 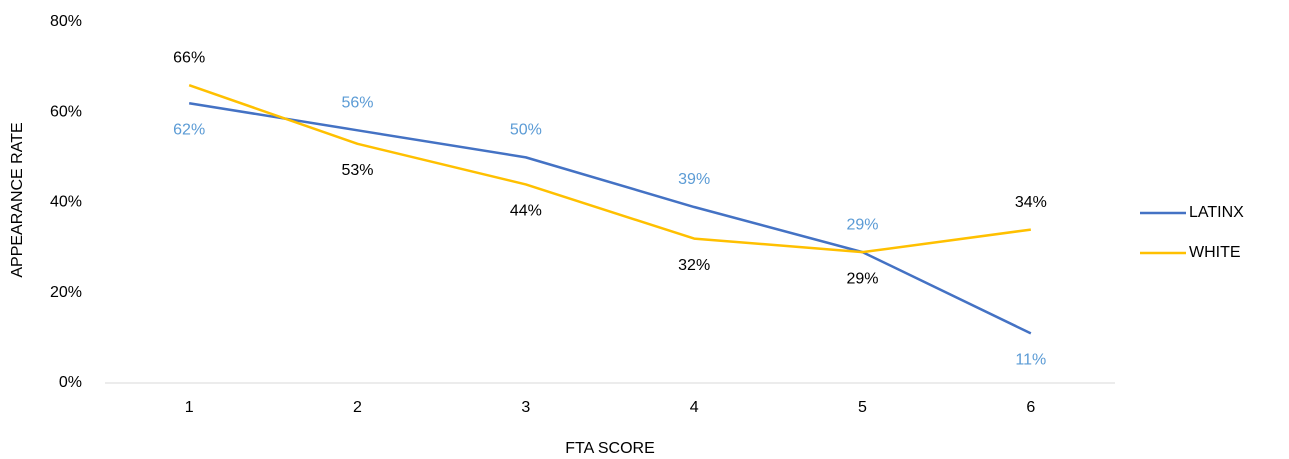 What do you see at coordinates (357, 103) in the screenshot?
I see `data-label: 56%` at bounding box center [357, 103].